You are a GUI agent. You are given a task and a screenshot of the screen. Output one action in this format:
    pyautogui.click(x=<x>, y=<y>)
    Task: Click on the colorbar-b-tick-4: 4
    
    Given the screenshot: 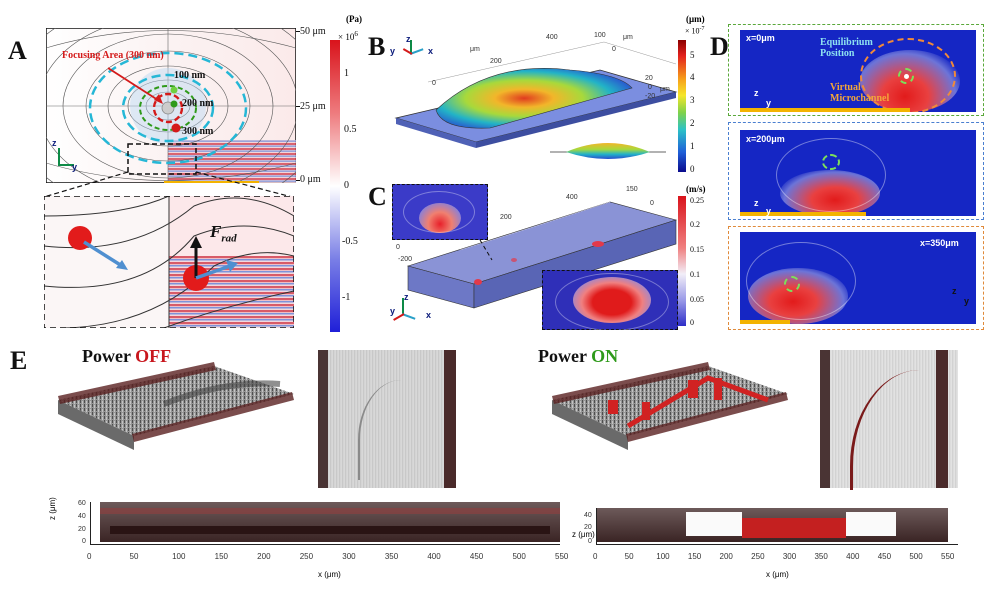 What is the action you would take?
    pyautogui.click(x=692, y=77)
    